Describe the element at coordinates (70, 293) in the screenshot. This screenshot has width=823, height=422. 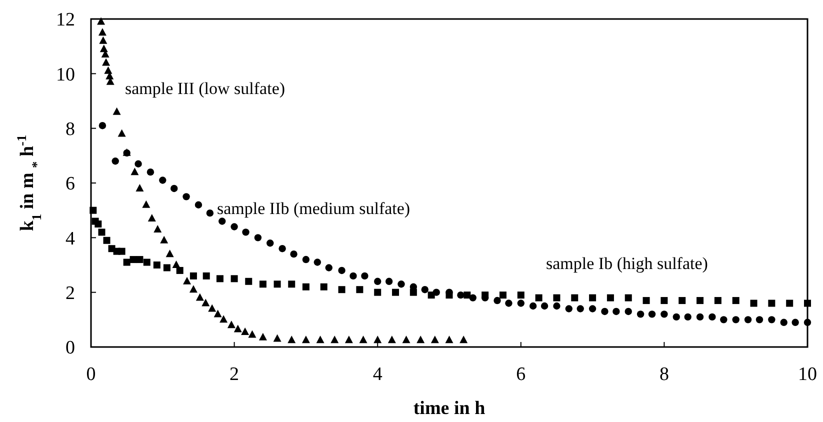
I see `y-tick-label: 2` at that location.